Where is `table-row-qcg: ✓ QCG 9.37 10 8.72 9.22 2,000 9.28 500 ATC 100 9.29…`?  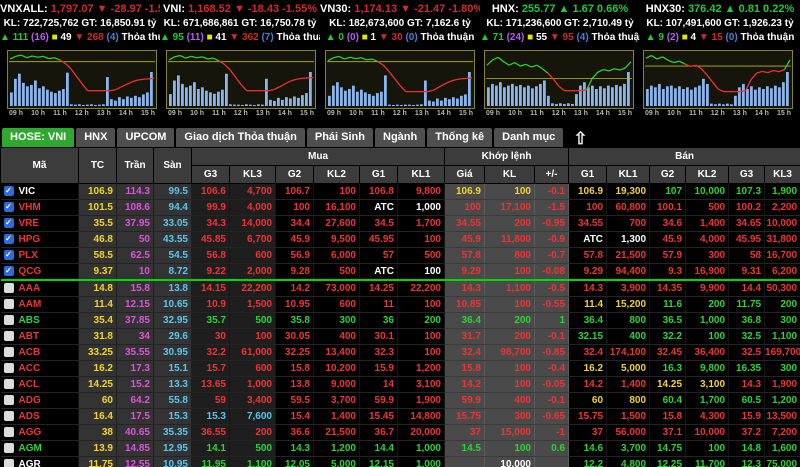
table-row-qcg: ✓ QCG 9.37 10 8.72 9.22 2,000 9.28 500 ATC 100 9.29… is located at coordinates (400, 272).